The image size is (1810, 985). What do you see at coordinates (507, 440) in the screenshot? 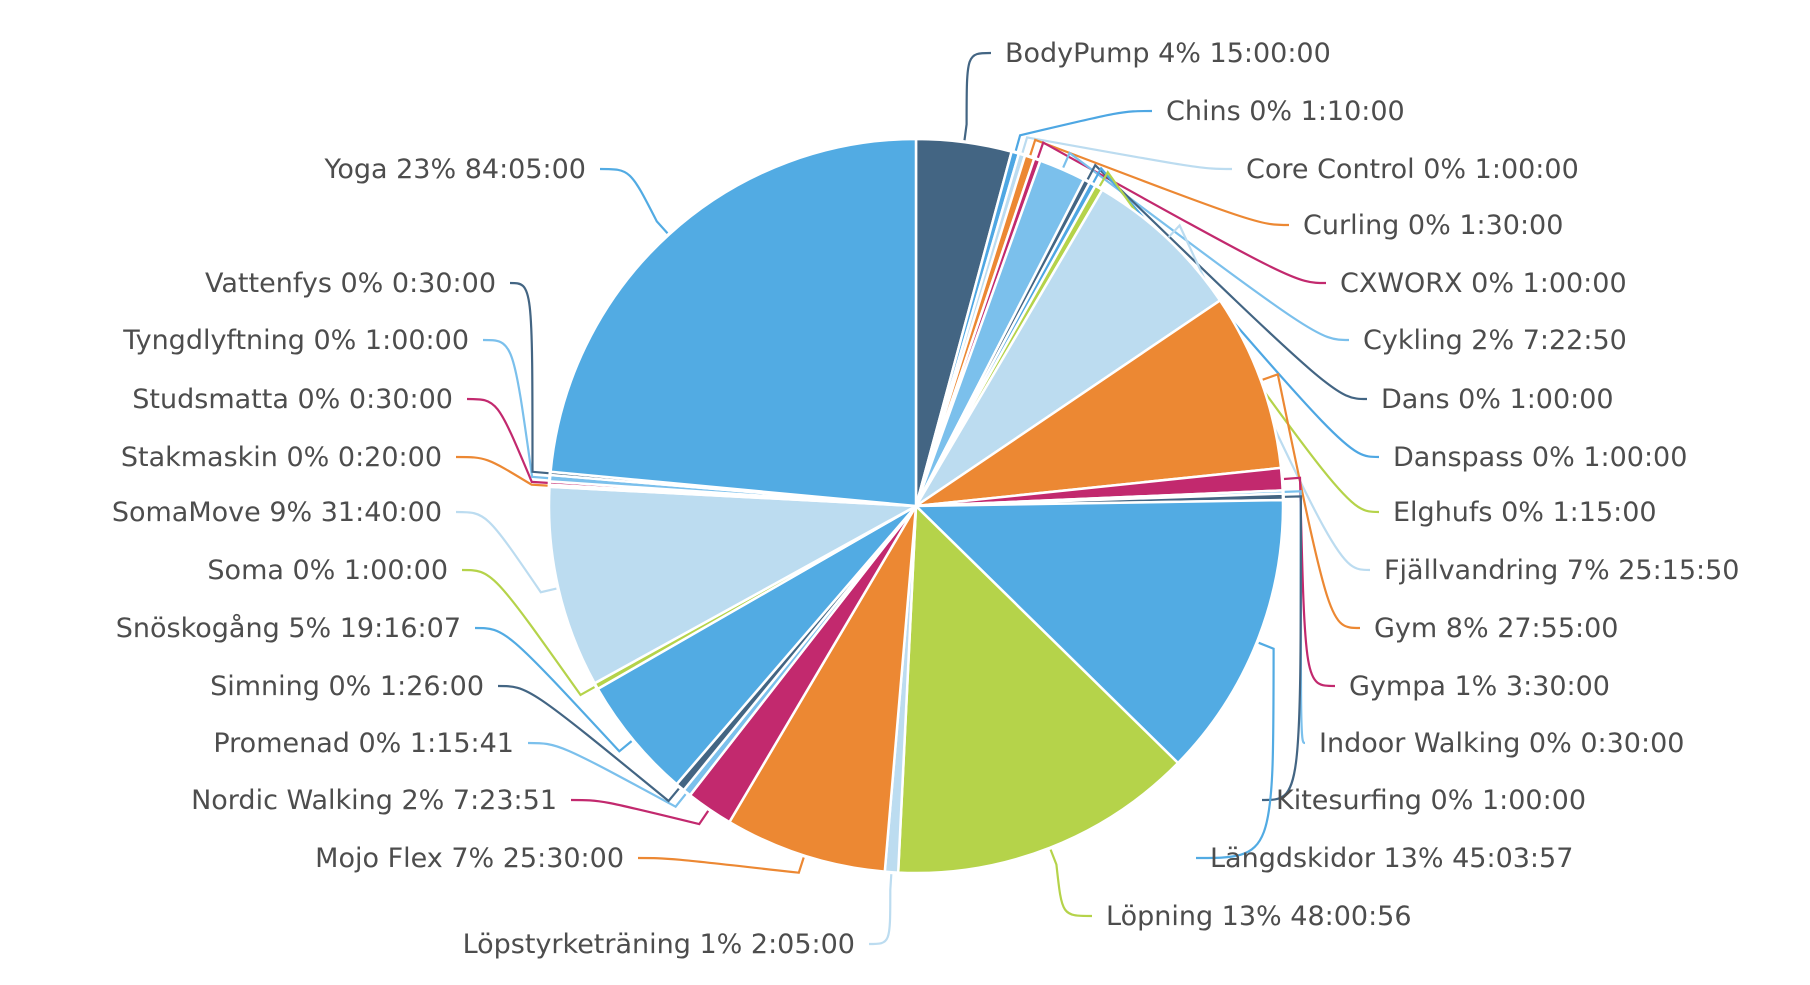
I see `connector-studsmatta` at bounding box center [507, 440].